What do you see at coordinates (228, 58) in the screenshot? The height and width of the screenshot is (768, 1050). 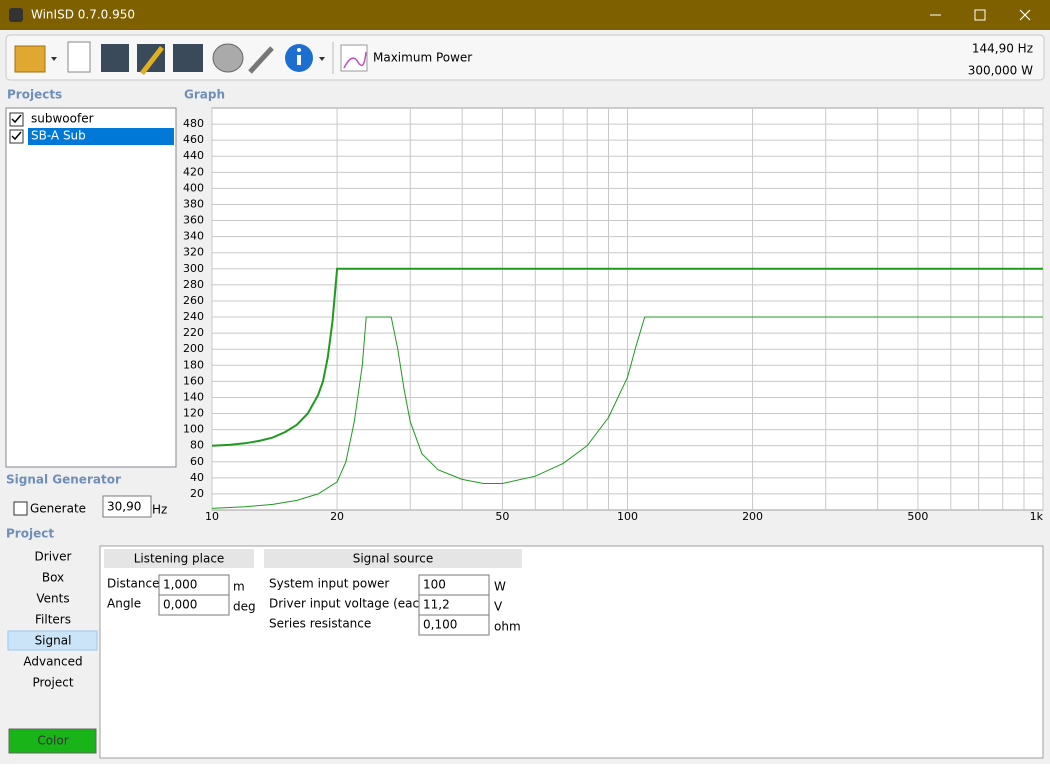 I see `driver-button` at bounding box center [228, 58].